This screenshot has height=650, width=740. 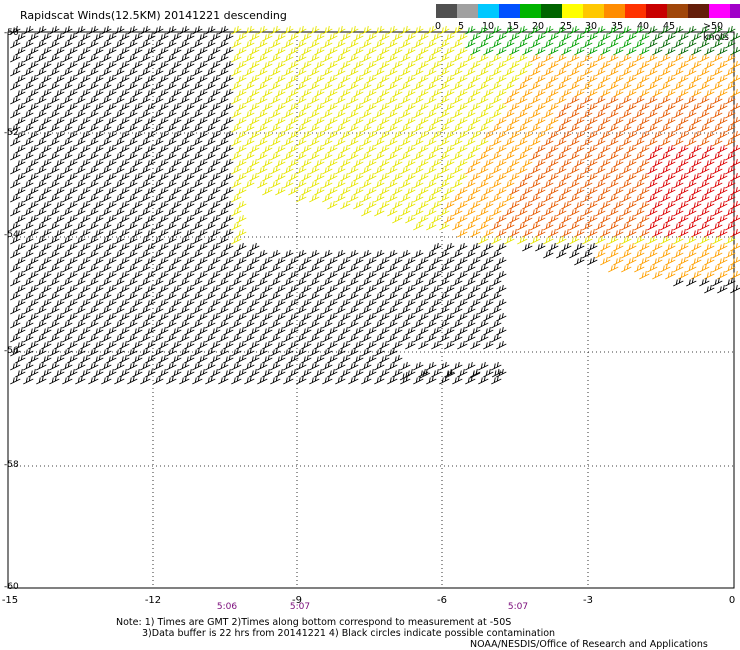 What do you see at coordinates (538, 26) in the screenshot?
I see `colorbar-label: 20` at bounding box center [538, 26].